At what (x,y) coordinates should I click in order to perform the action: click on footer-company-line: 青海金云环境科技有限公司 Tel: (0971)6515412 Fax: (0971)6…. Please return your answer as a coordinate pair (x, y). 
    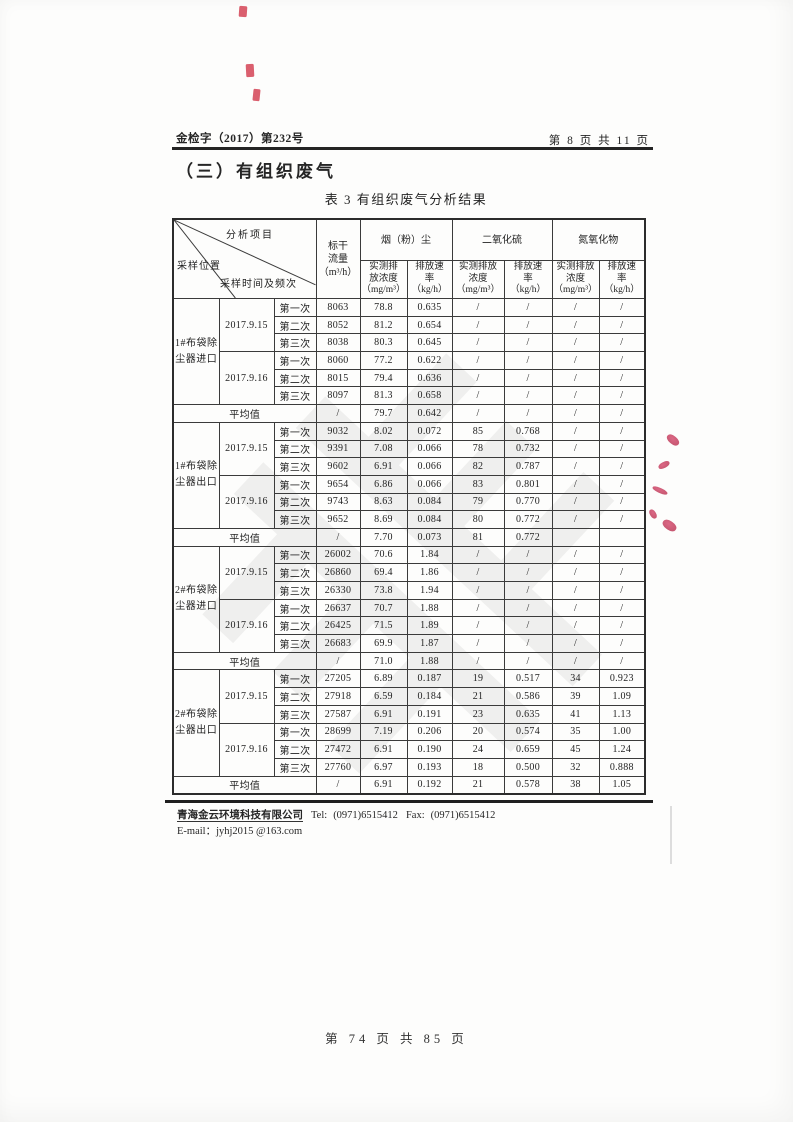
    Looking at the image, I should click on (336, 814).